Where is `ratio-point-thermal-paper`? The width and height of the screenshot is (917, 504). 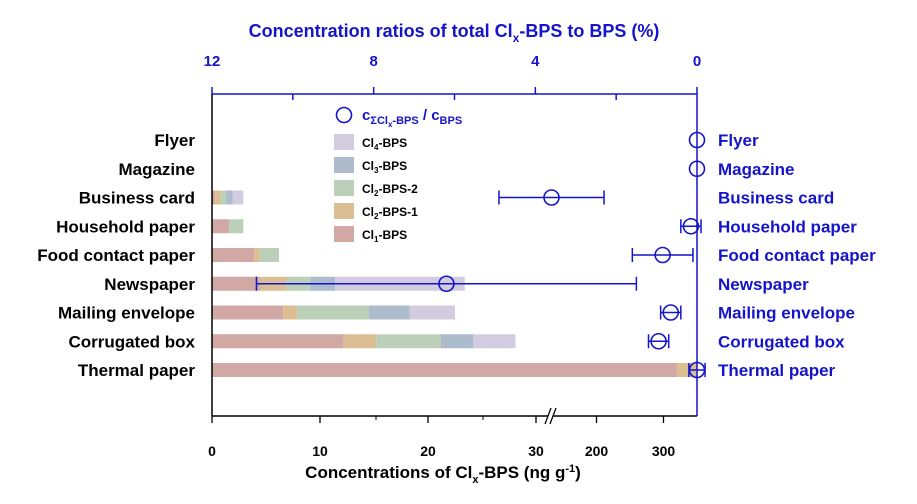
ratio-point-thermal-paper is located at coordinates (697, 370).